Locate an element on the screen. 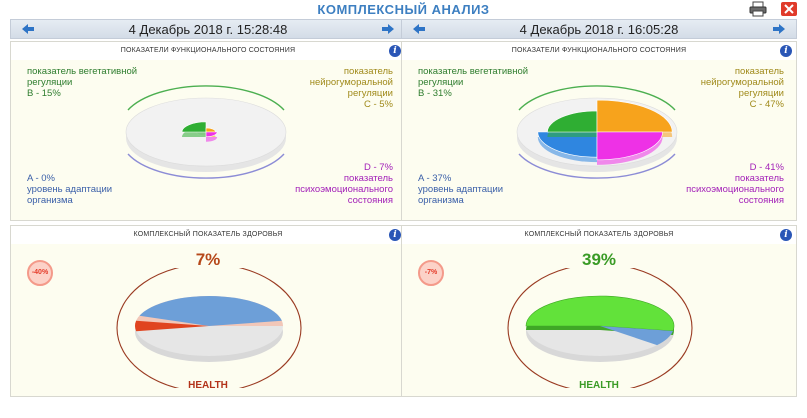 The image size is (807, 418). indicator-a-value: A - 37% is located at coordinates (435, 178).